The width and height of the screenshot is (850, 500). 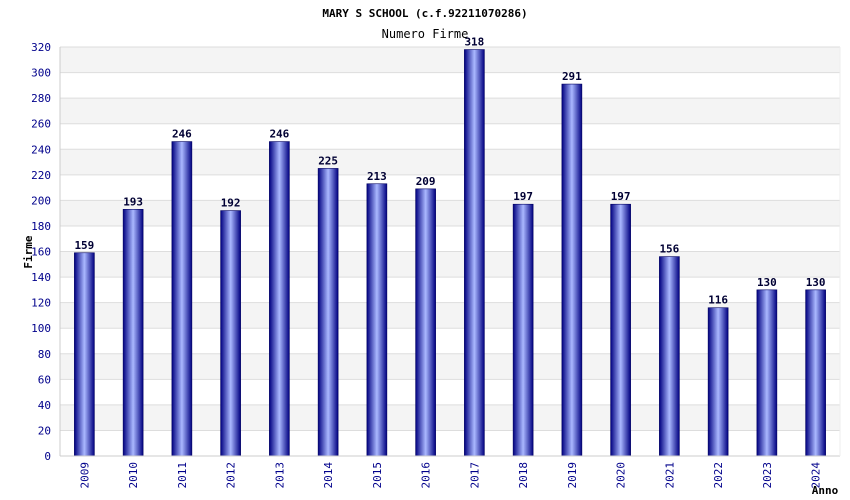 I want to click on x-axis-label: Anno, so click(x=825, y=490).